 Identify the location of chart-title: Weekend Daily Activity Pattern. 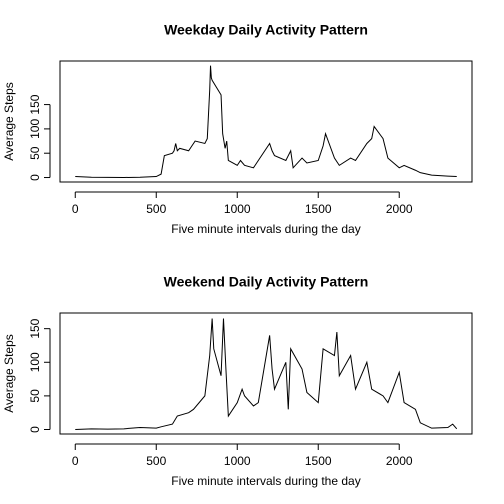
(266, 282).